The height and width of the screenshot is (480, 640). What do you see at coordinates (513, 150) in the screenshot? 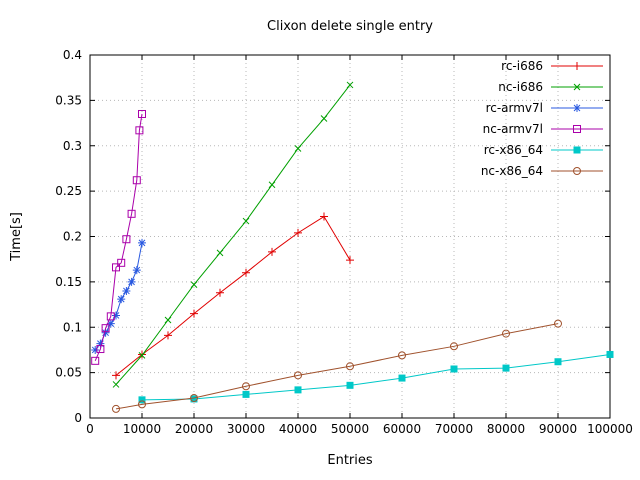
I see `legend-label: rc-x86_64` at bounding box center [513, 150].